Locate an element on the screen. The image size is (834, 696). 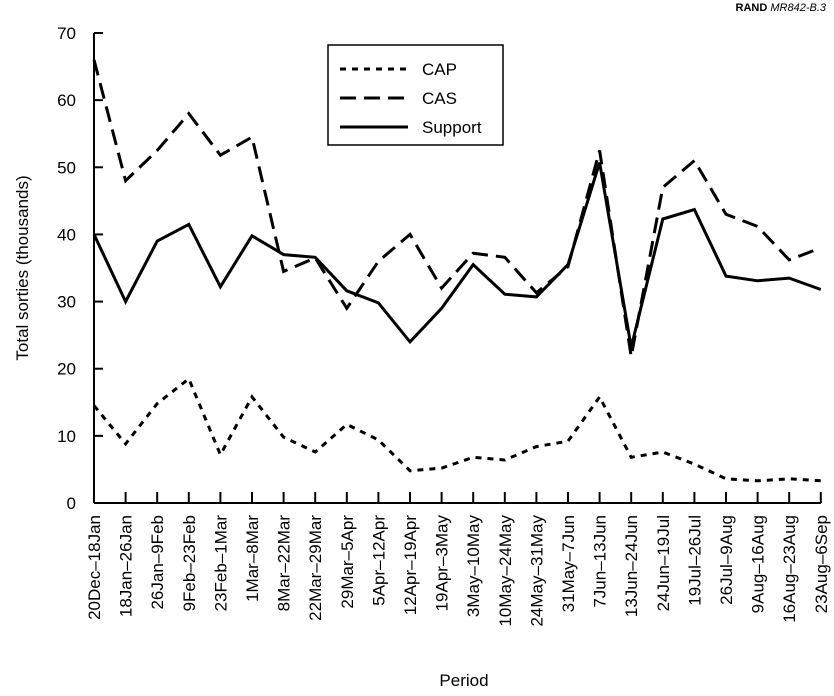
x-tick-label: 29Mar–5Apr is located at coordinates (347, 562).